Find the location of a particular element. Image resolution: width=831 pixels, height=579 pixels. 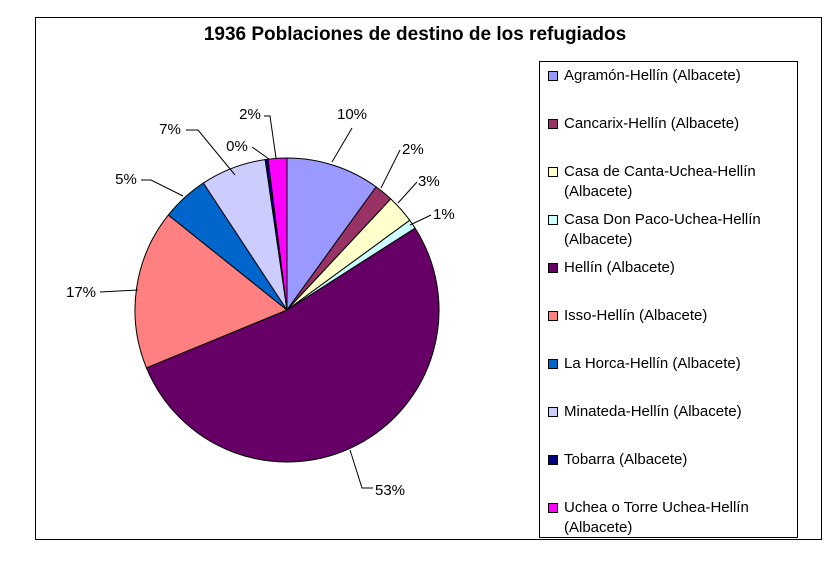

data-label: 3% is located at coordinates (429, 181).